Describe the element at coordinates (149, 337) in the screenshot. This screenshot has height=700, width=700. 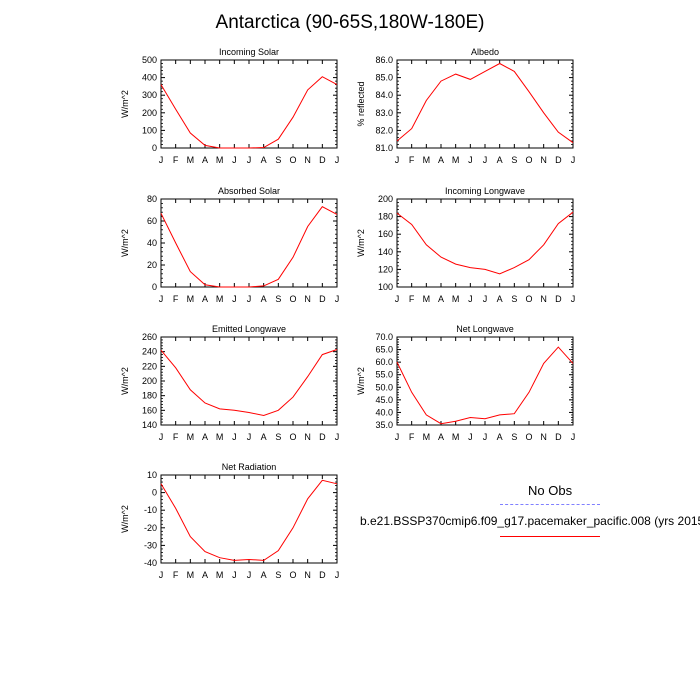
I see `y-tick-label: 260` at that location.